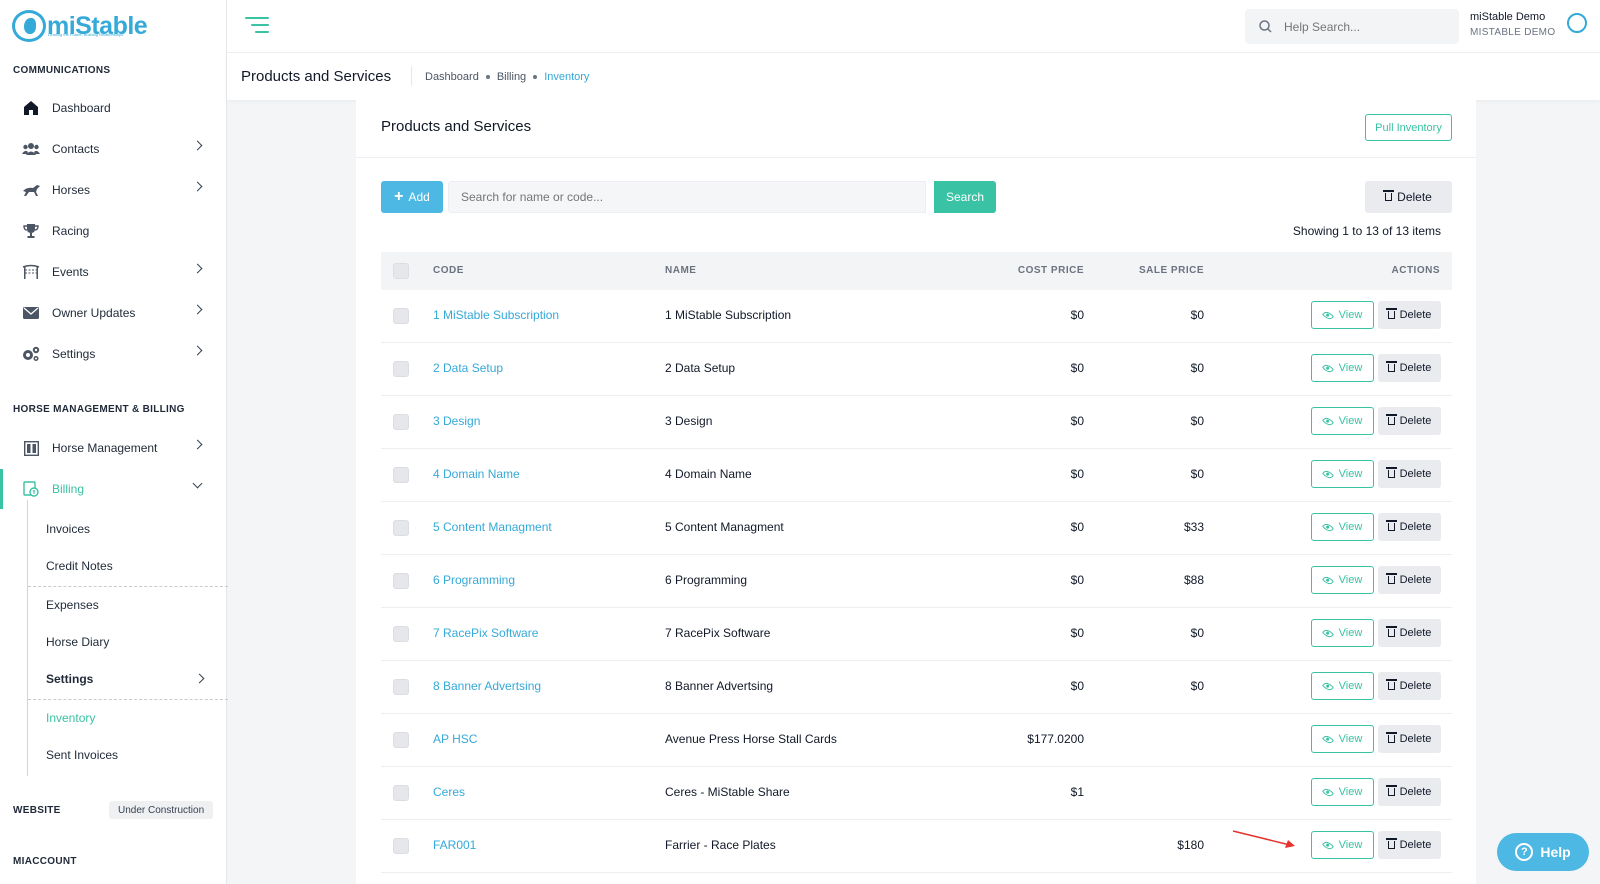 The height and width of the screenshot is (884, 1600). Describe the element at coordinates (113, 272) in the screenshot. I see `sidebar-item-events: Events` at that location.